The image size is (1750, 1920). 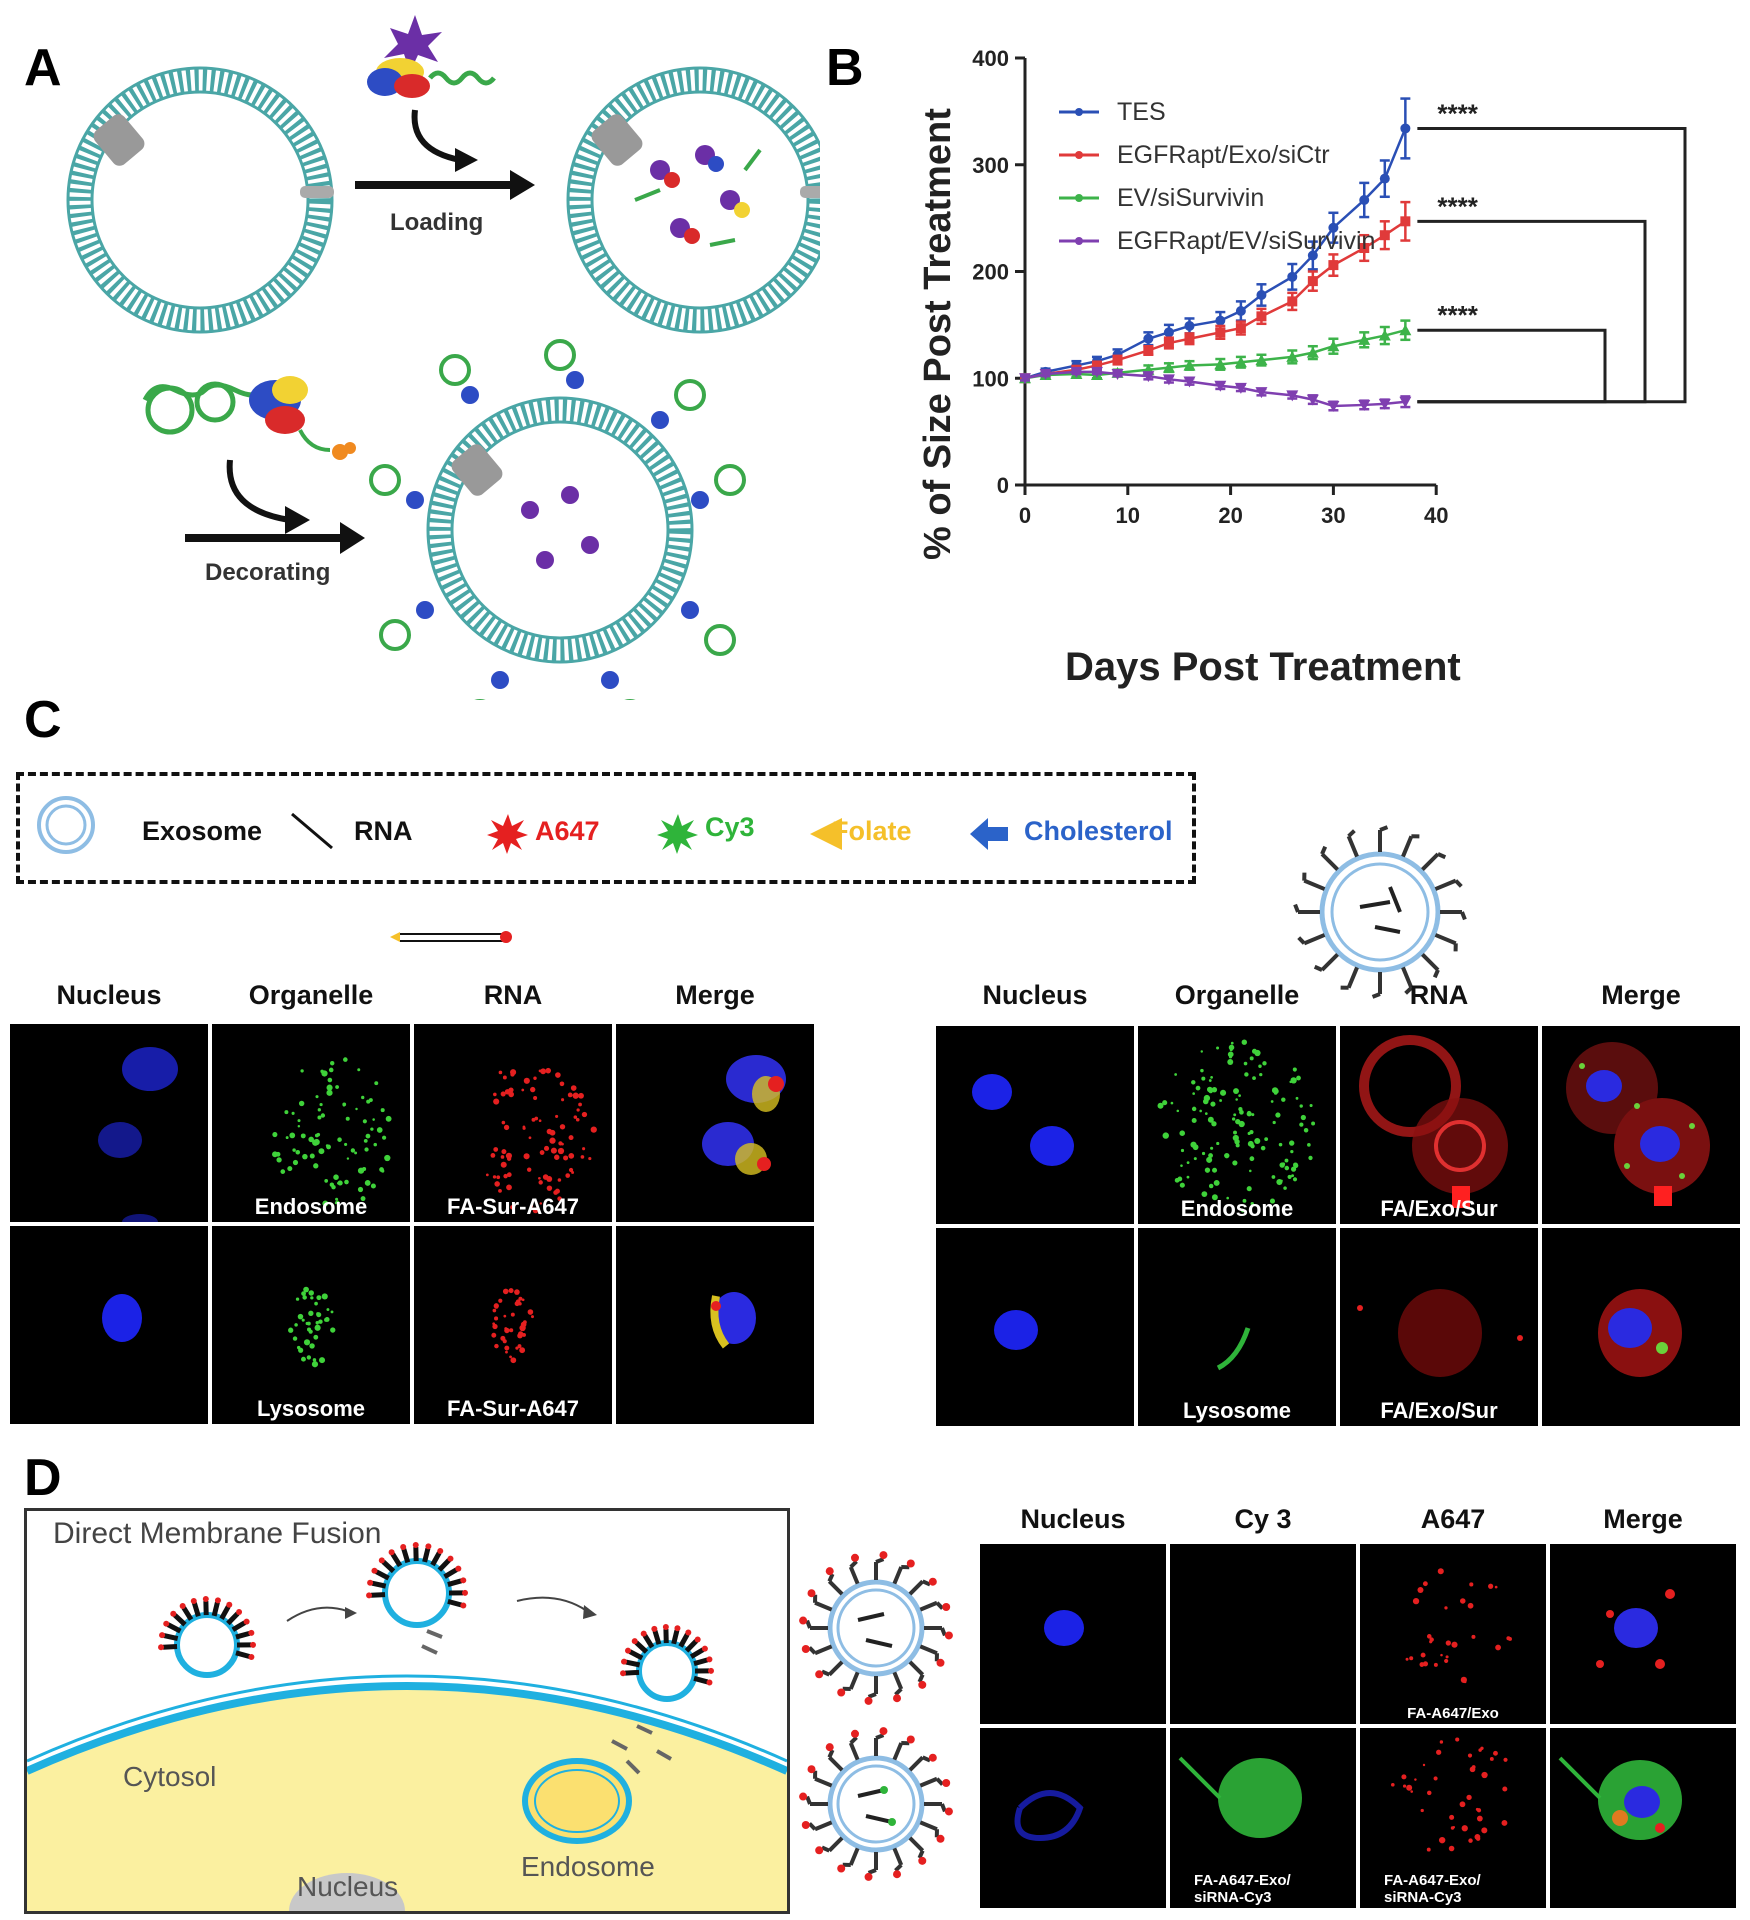 What do you see at coordinates (1263, 667) in the screenshot?
I see `chart-x-label: Days Post Treatment` at bounding box center [1263, 667].